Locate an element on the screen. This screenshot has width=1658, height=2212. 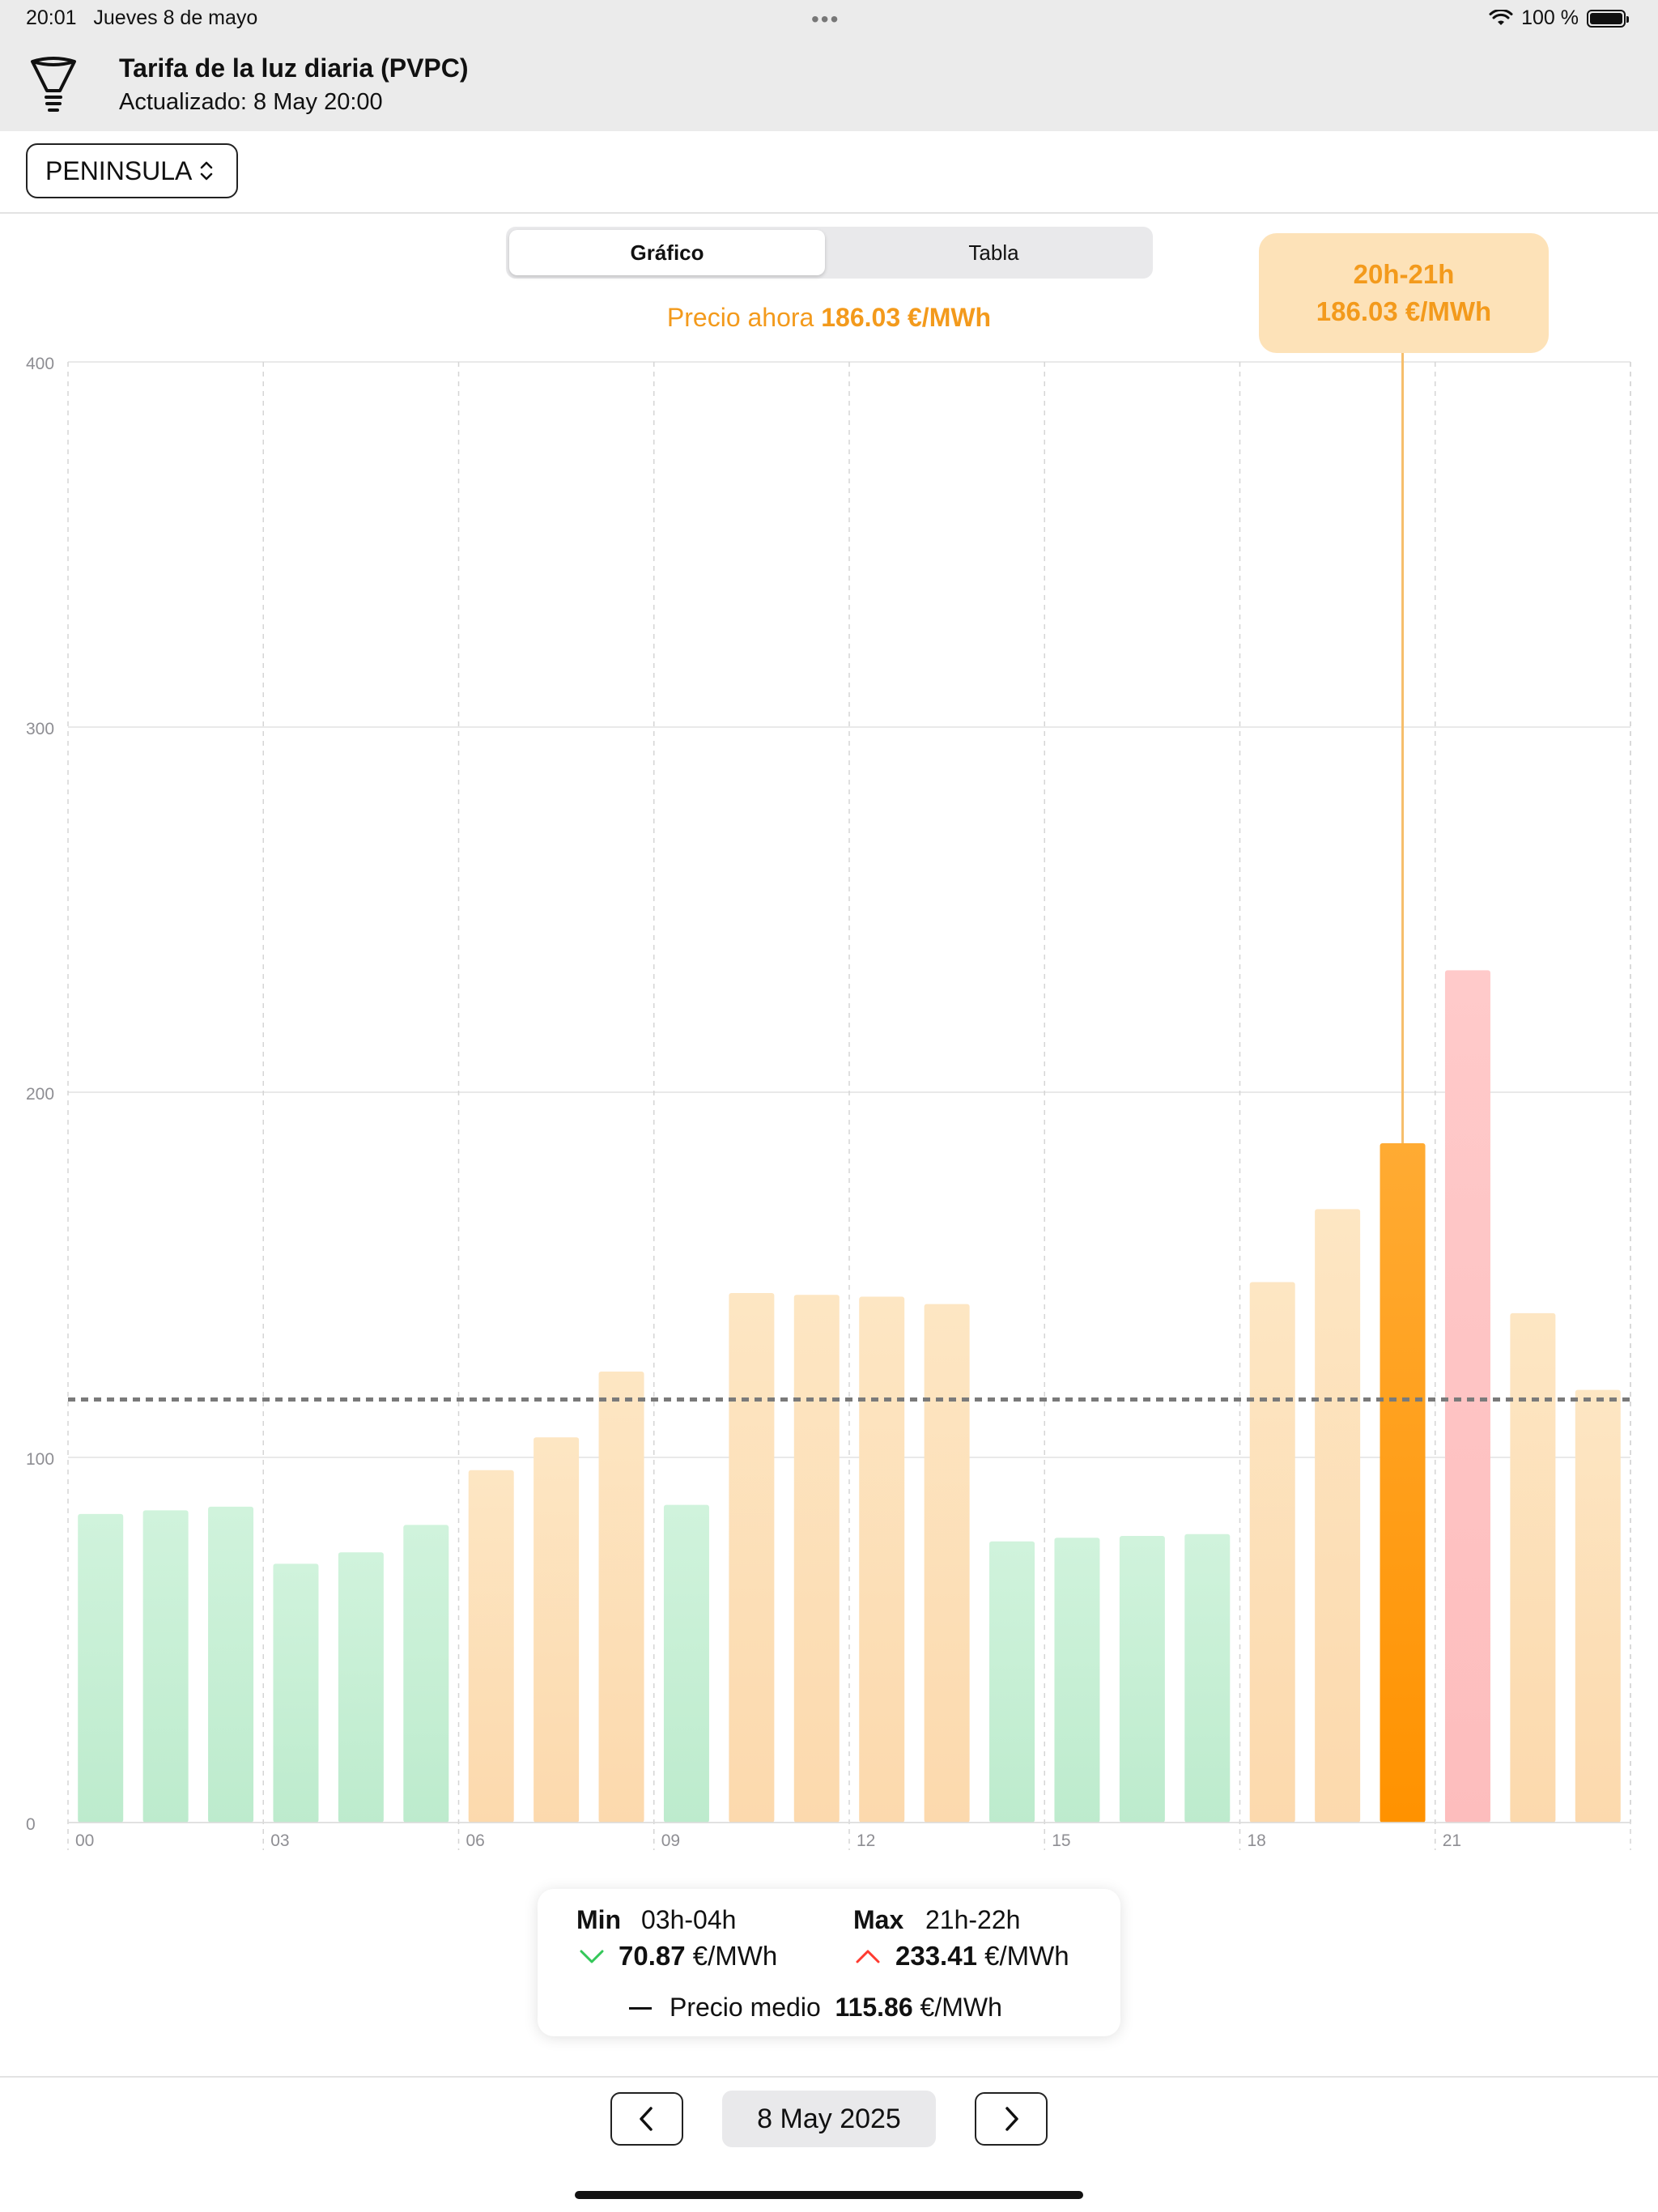
wifi-icon is located at coordinates (1501, 17).